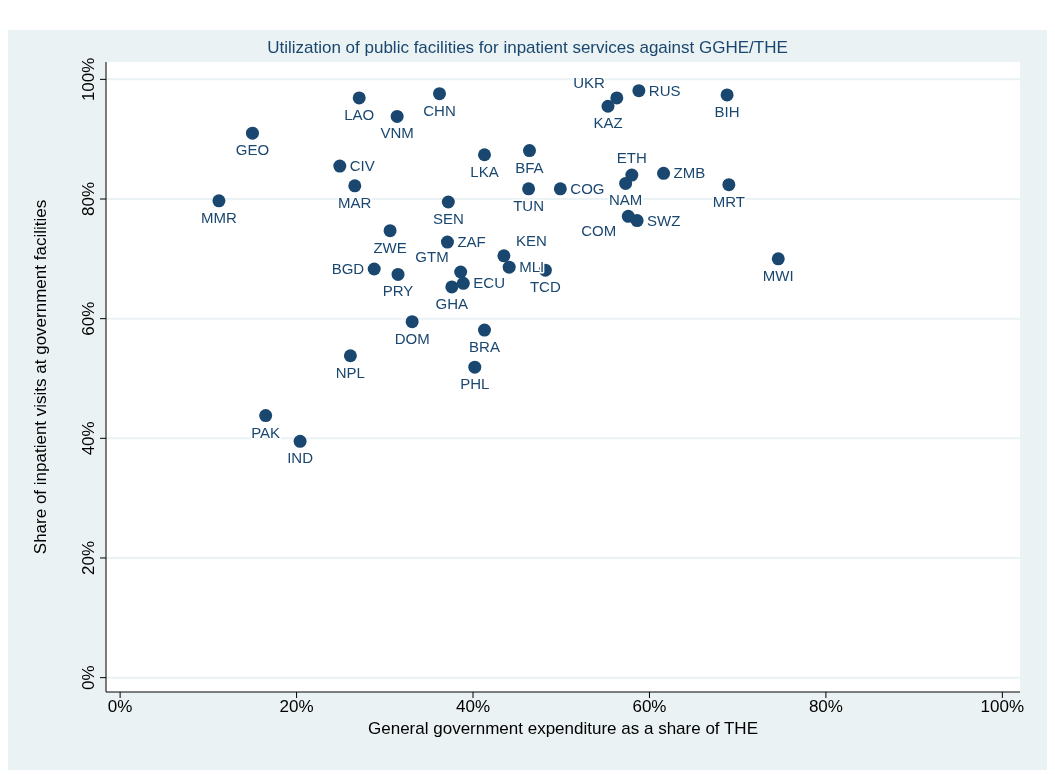  What do you see at coordinates (473, 707) in the screenshot?
I see `x-tick-label: 40%` at bounding box center [473, 707].